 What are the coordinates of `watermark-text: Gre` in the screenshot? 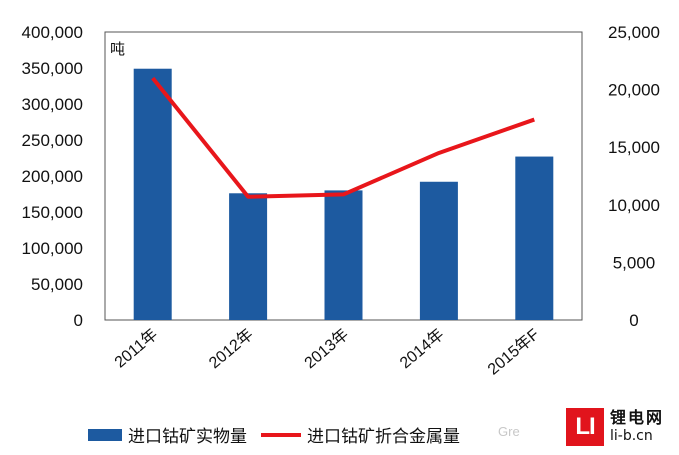 It's located at (509, 431).